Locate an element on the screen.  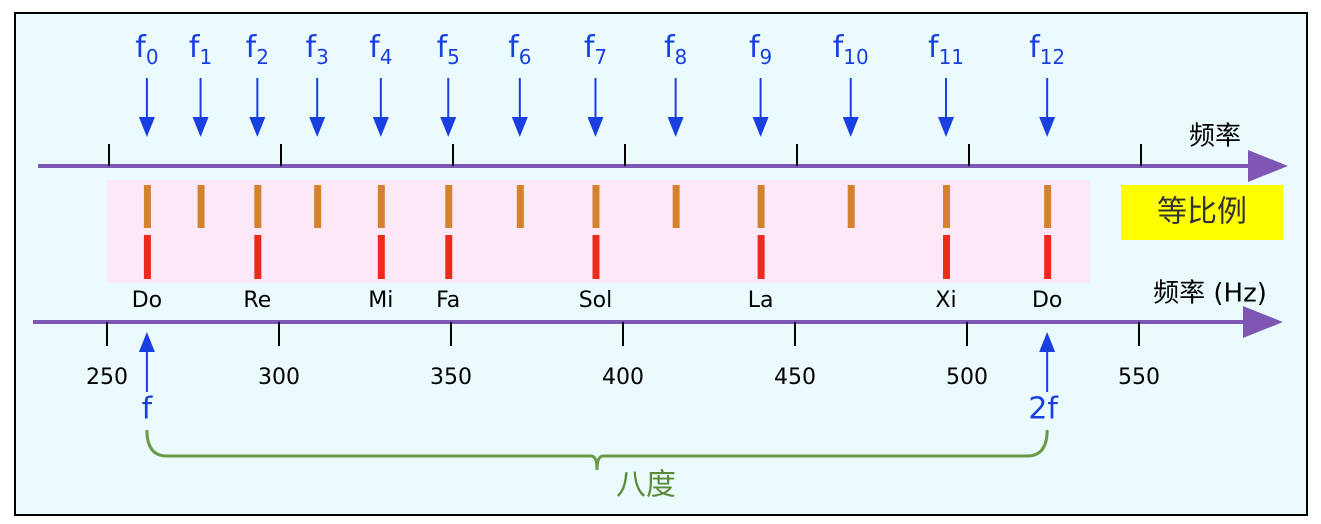
marker-index: 7 is located at coordinates (600, 57).